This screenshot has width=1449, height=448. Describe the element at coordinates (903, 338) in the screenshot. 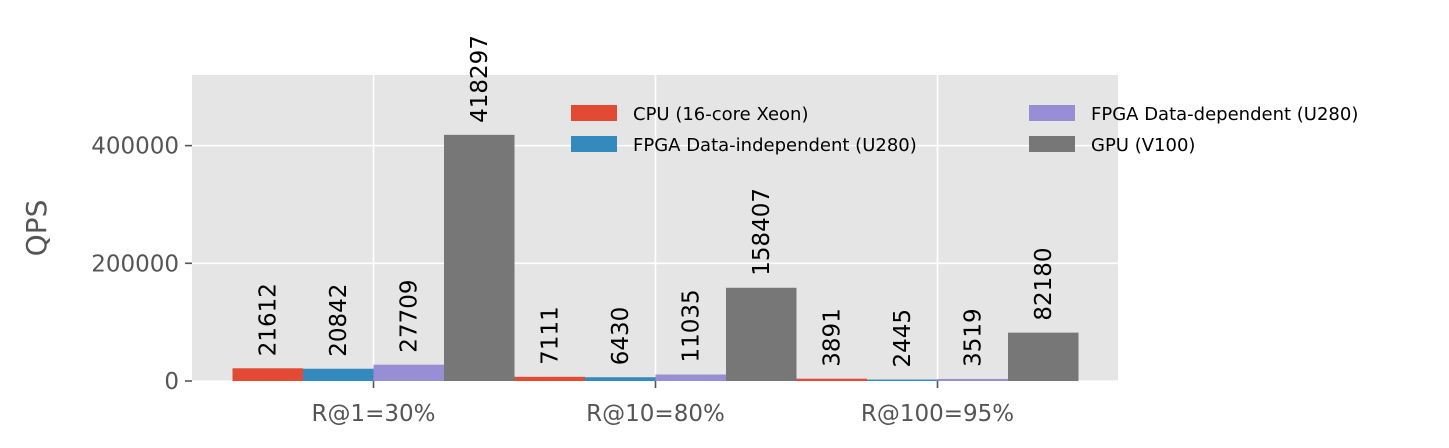

I see `bar-value-label: 2445` at that location.